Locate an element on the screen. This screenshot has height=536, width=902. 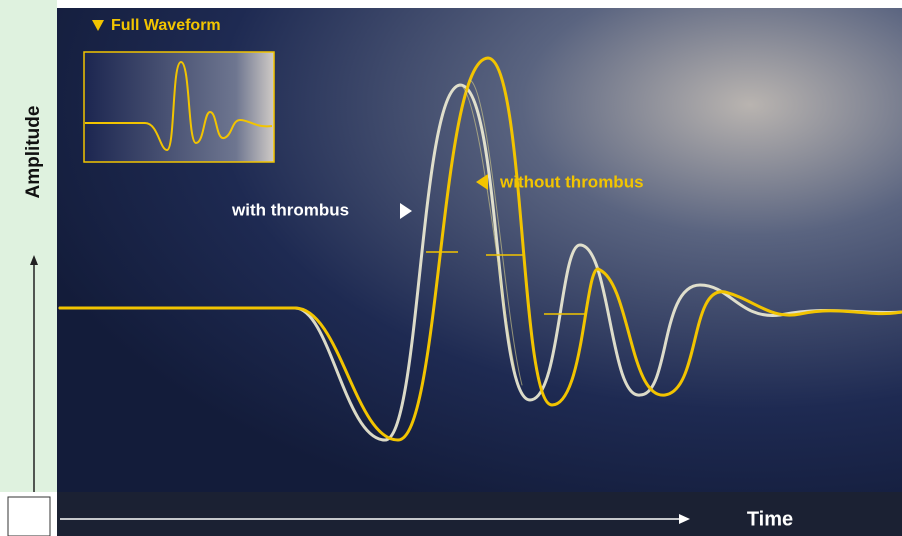
x-arrow-head is located at coordinates (684, 519).